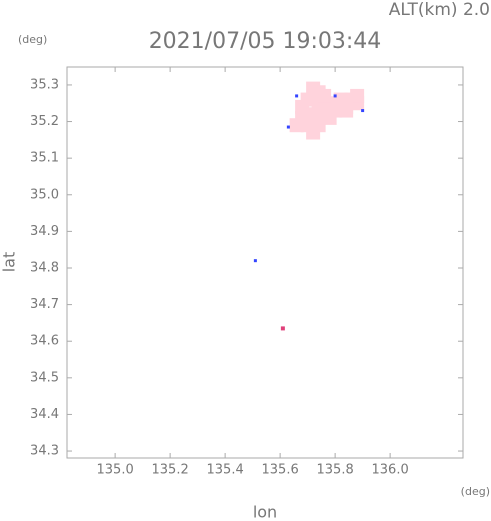 Image resolution: width=491 pixels, height=521 pixels. I want to click on altitude-label: ALT(km) 2.0, so click(439, 10).